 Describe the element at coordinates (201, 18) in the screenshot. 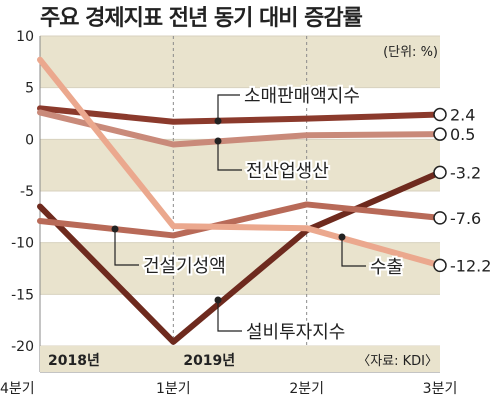

I see `chart-title: 주요 경제지표 전년 동기 대비 증감률` at that location.